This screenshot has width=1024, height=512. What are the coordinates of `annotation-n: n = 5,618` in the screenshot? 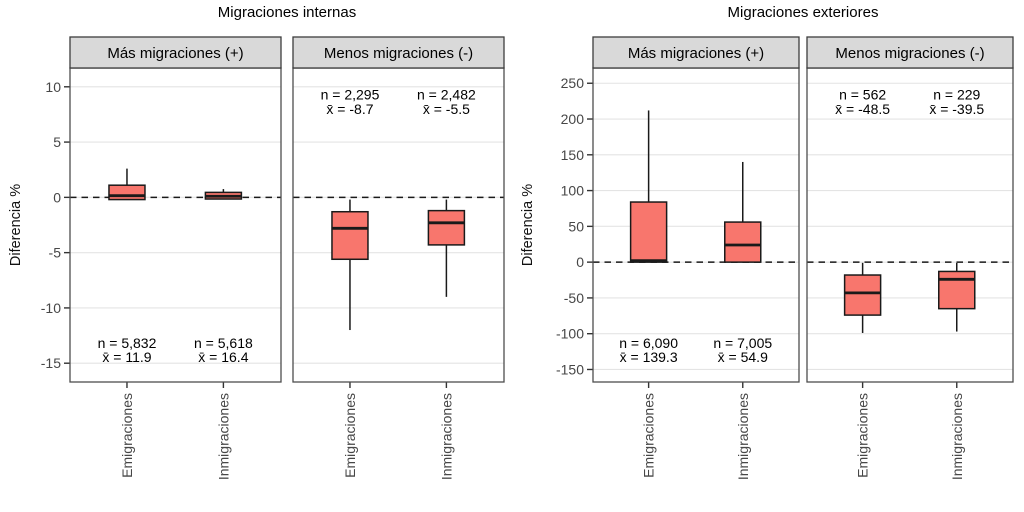 It's located at (223, 343).